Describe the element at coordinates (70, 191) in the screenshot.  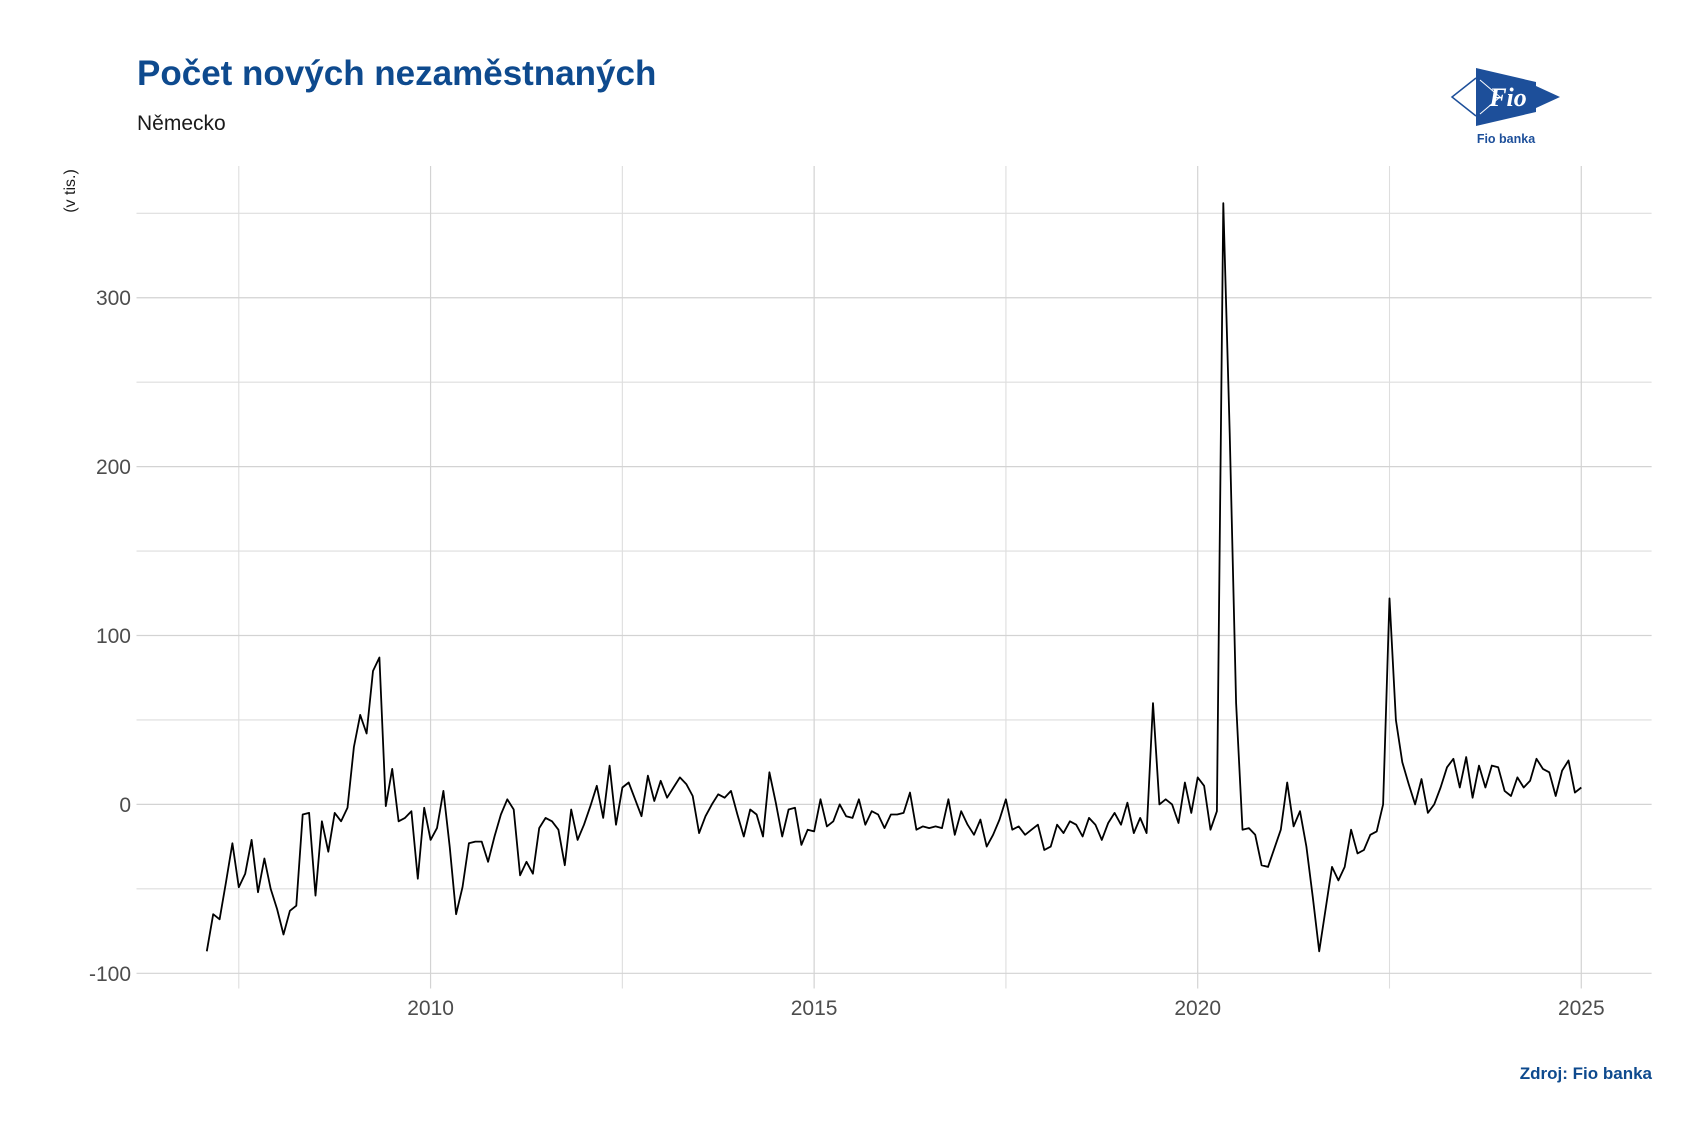
I see `y-axis-title: (v tis.)` at that location.